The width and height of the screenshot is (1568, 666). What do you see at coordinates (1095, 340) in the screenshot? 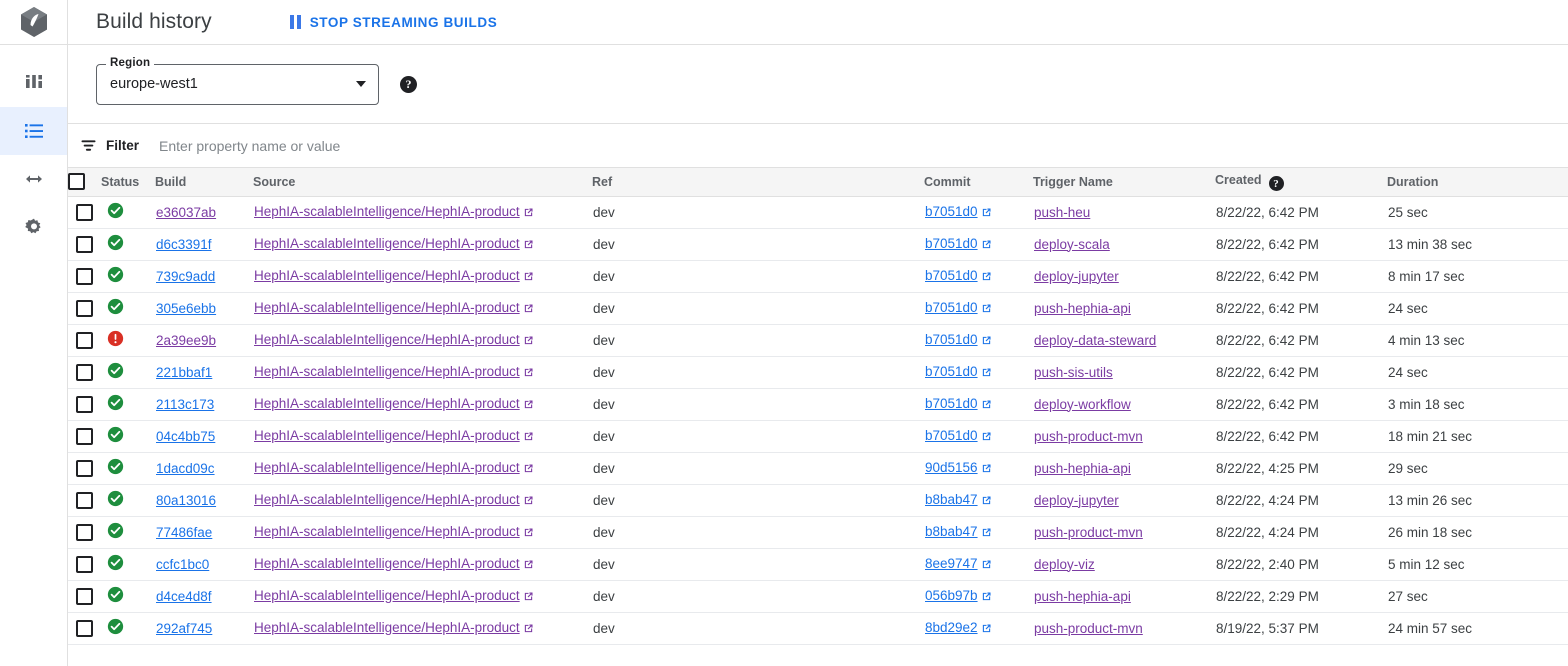
I see `trigger-link: deploy-data-steward` at bounding box center [1095, 340].